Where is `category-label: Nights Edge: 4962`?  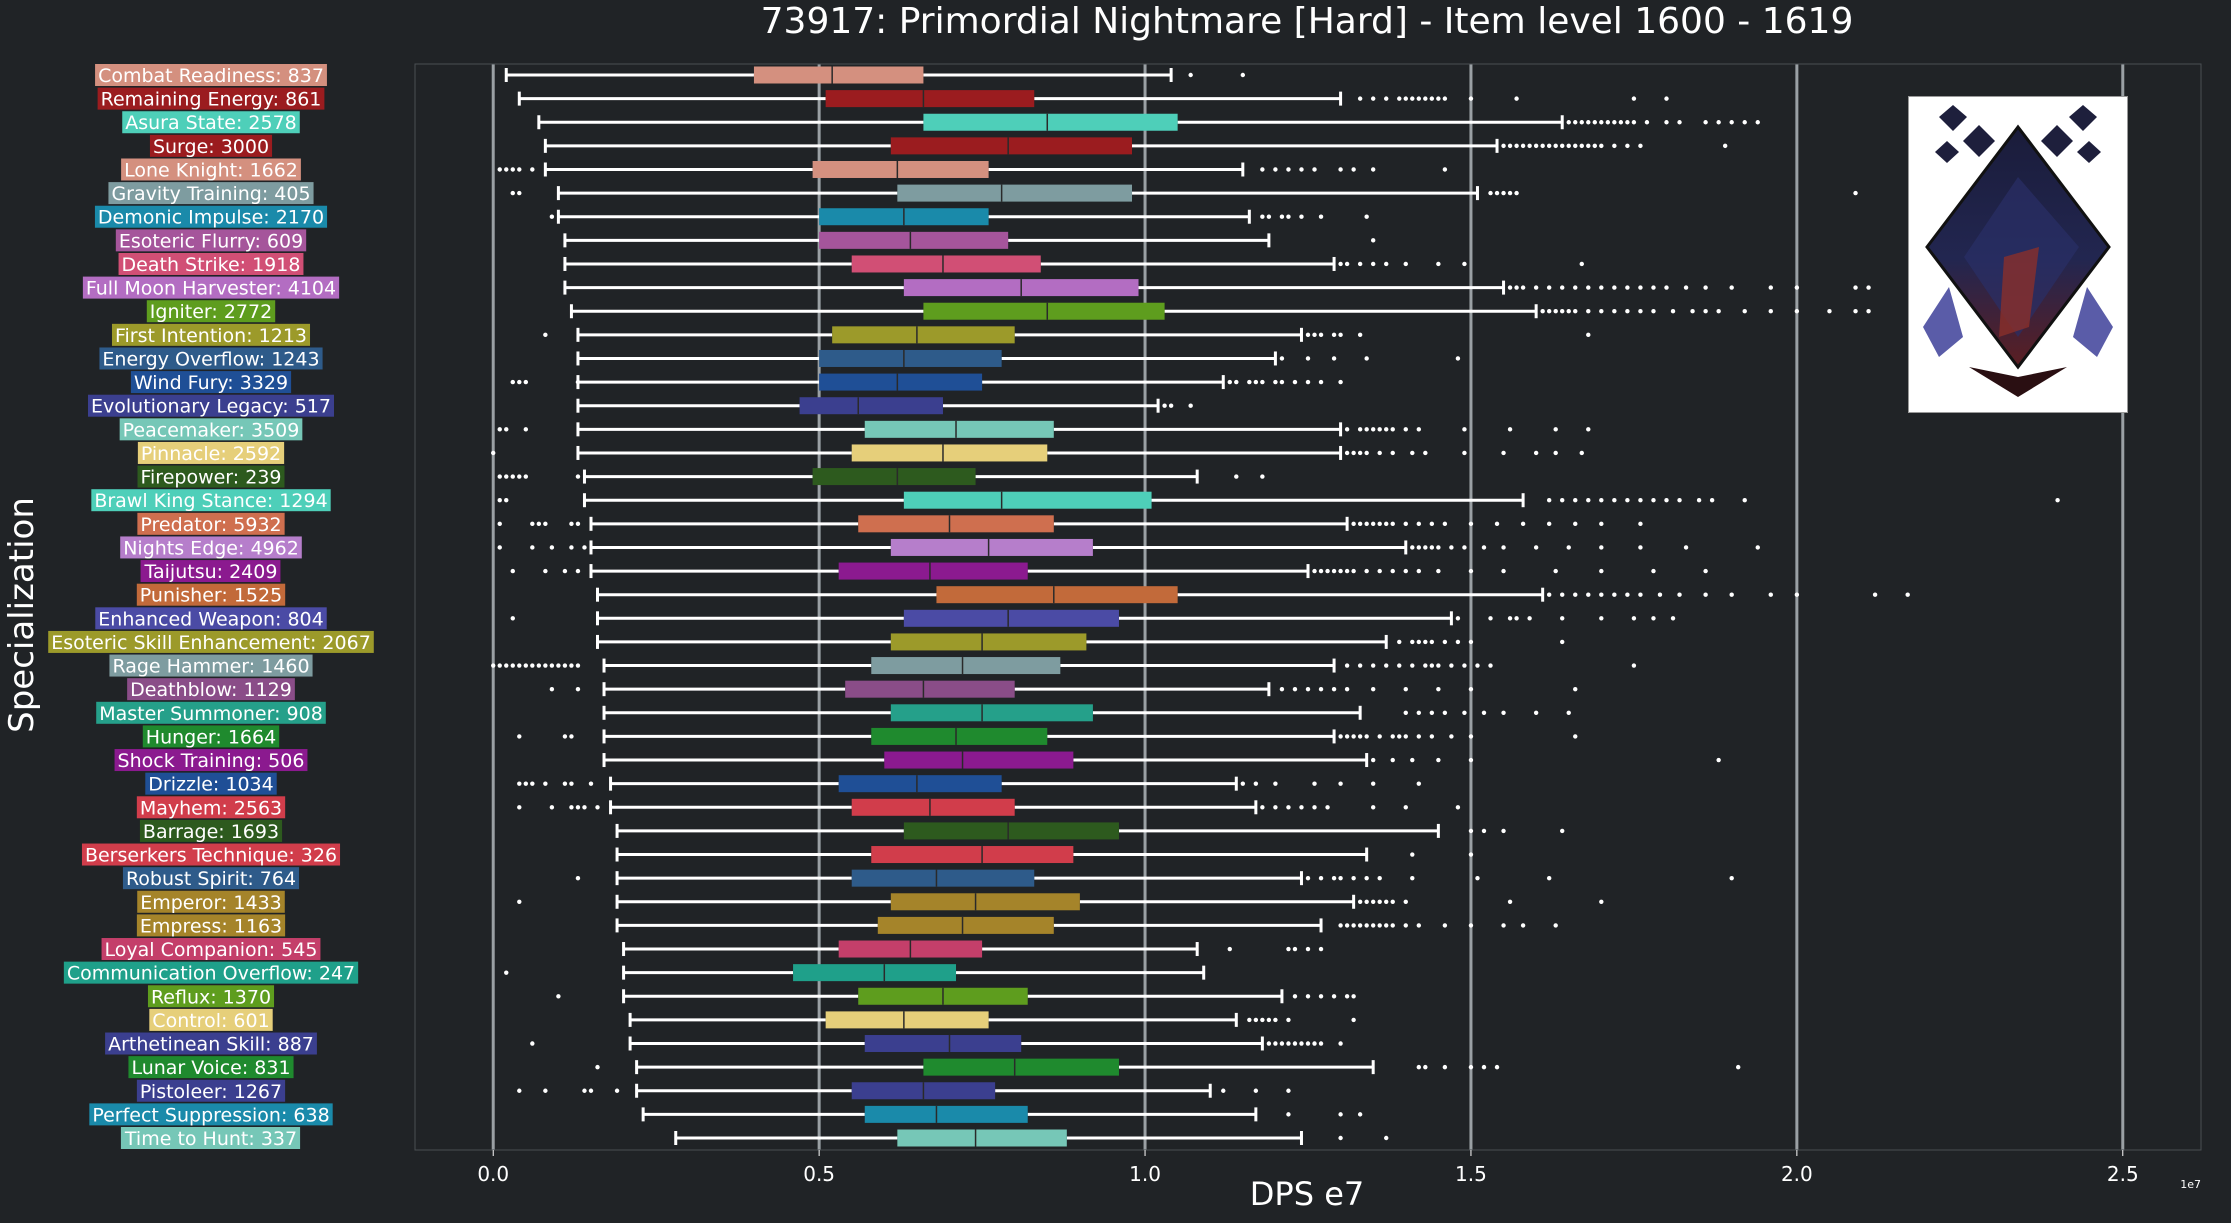 category-label: Nights Edge: 4962 is located at coordinates (211, 547).